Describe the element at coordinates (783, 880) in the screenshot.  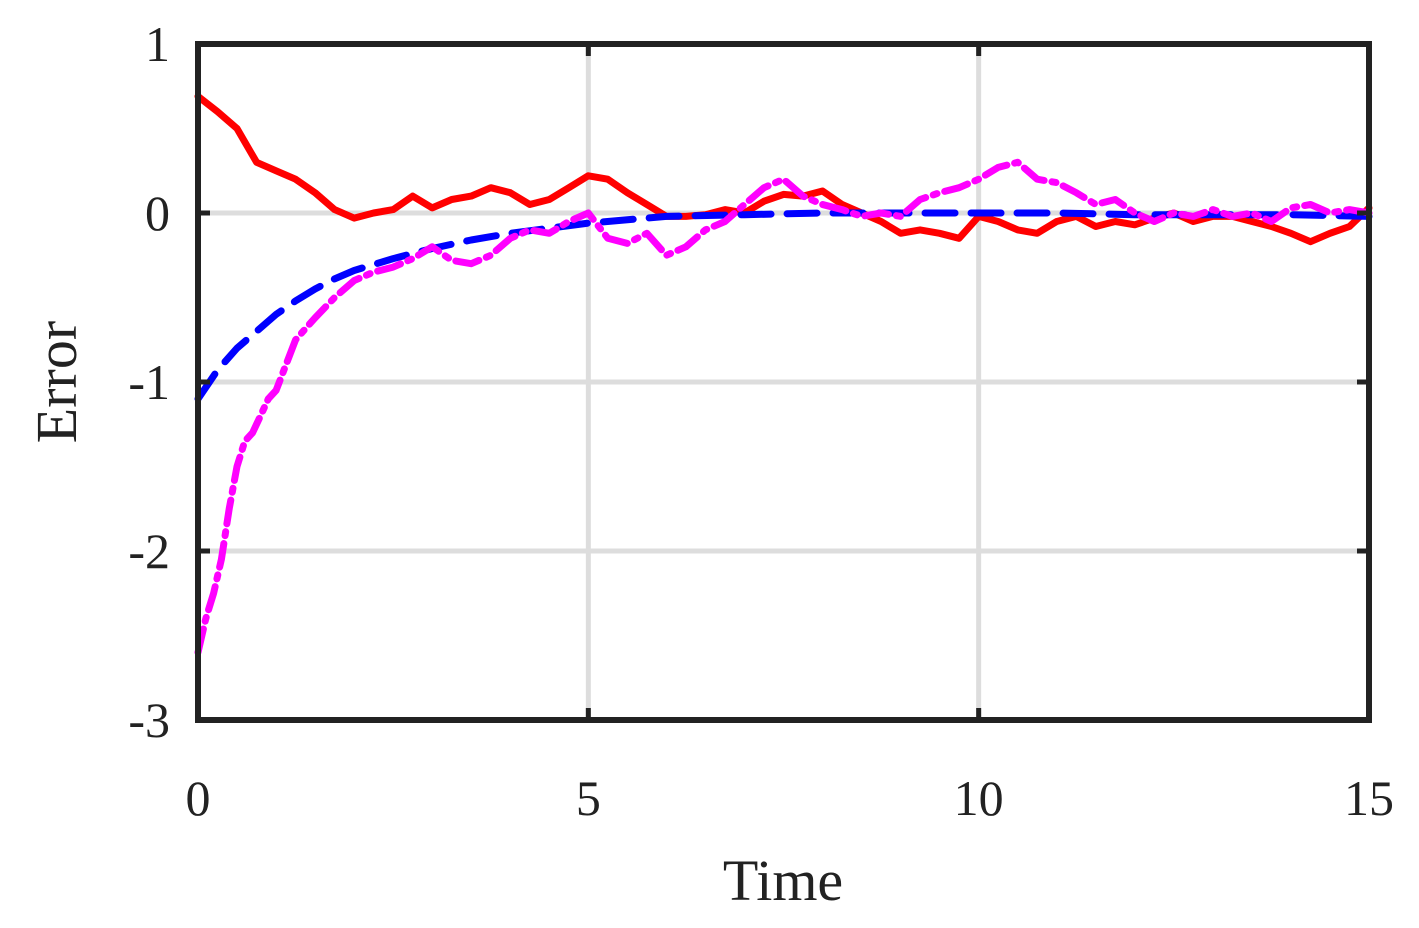
I see `x-axis-label: Time` at that location.